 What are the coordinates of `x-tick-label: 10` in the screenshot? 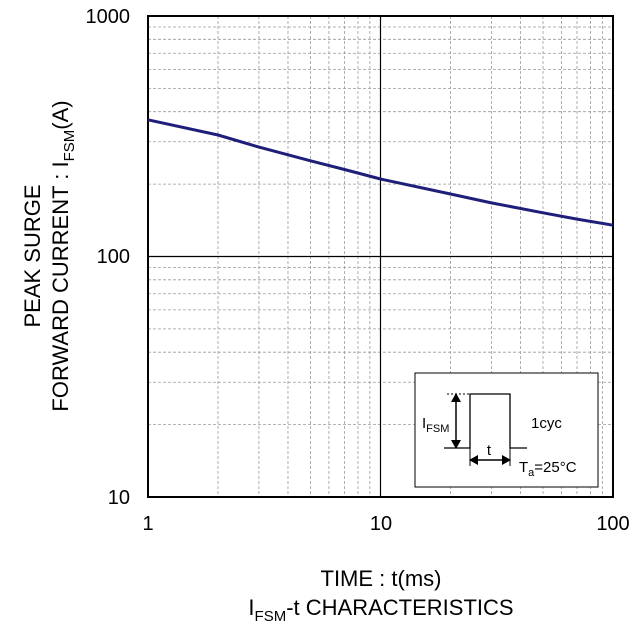 It's located at (381, 524).